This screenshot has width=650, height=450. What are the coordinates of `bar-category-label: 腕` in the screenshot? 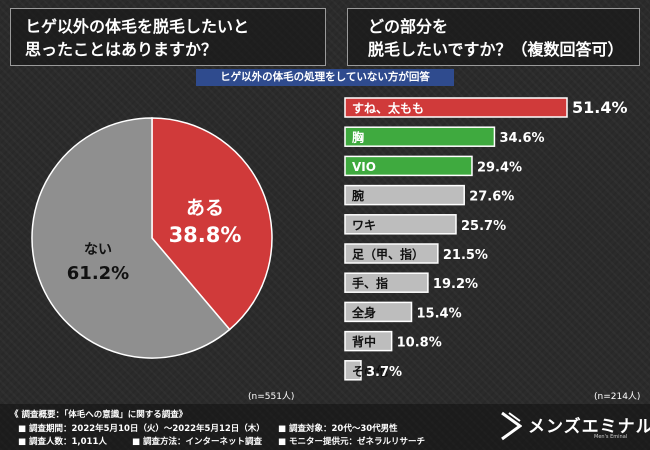 It's located at (357, 195).